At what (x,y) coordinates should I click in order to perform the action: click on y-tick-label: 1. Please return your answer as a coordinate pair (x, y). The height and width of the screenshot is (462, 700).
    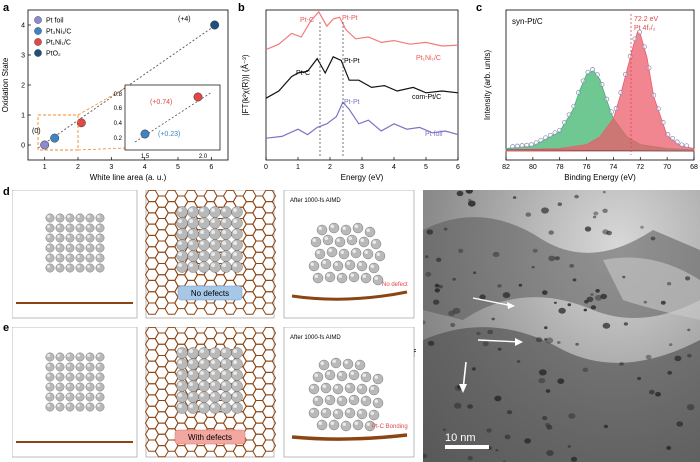
    Looking at the image, I should click on (23, 116).